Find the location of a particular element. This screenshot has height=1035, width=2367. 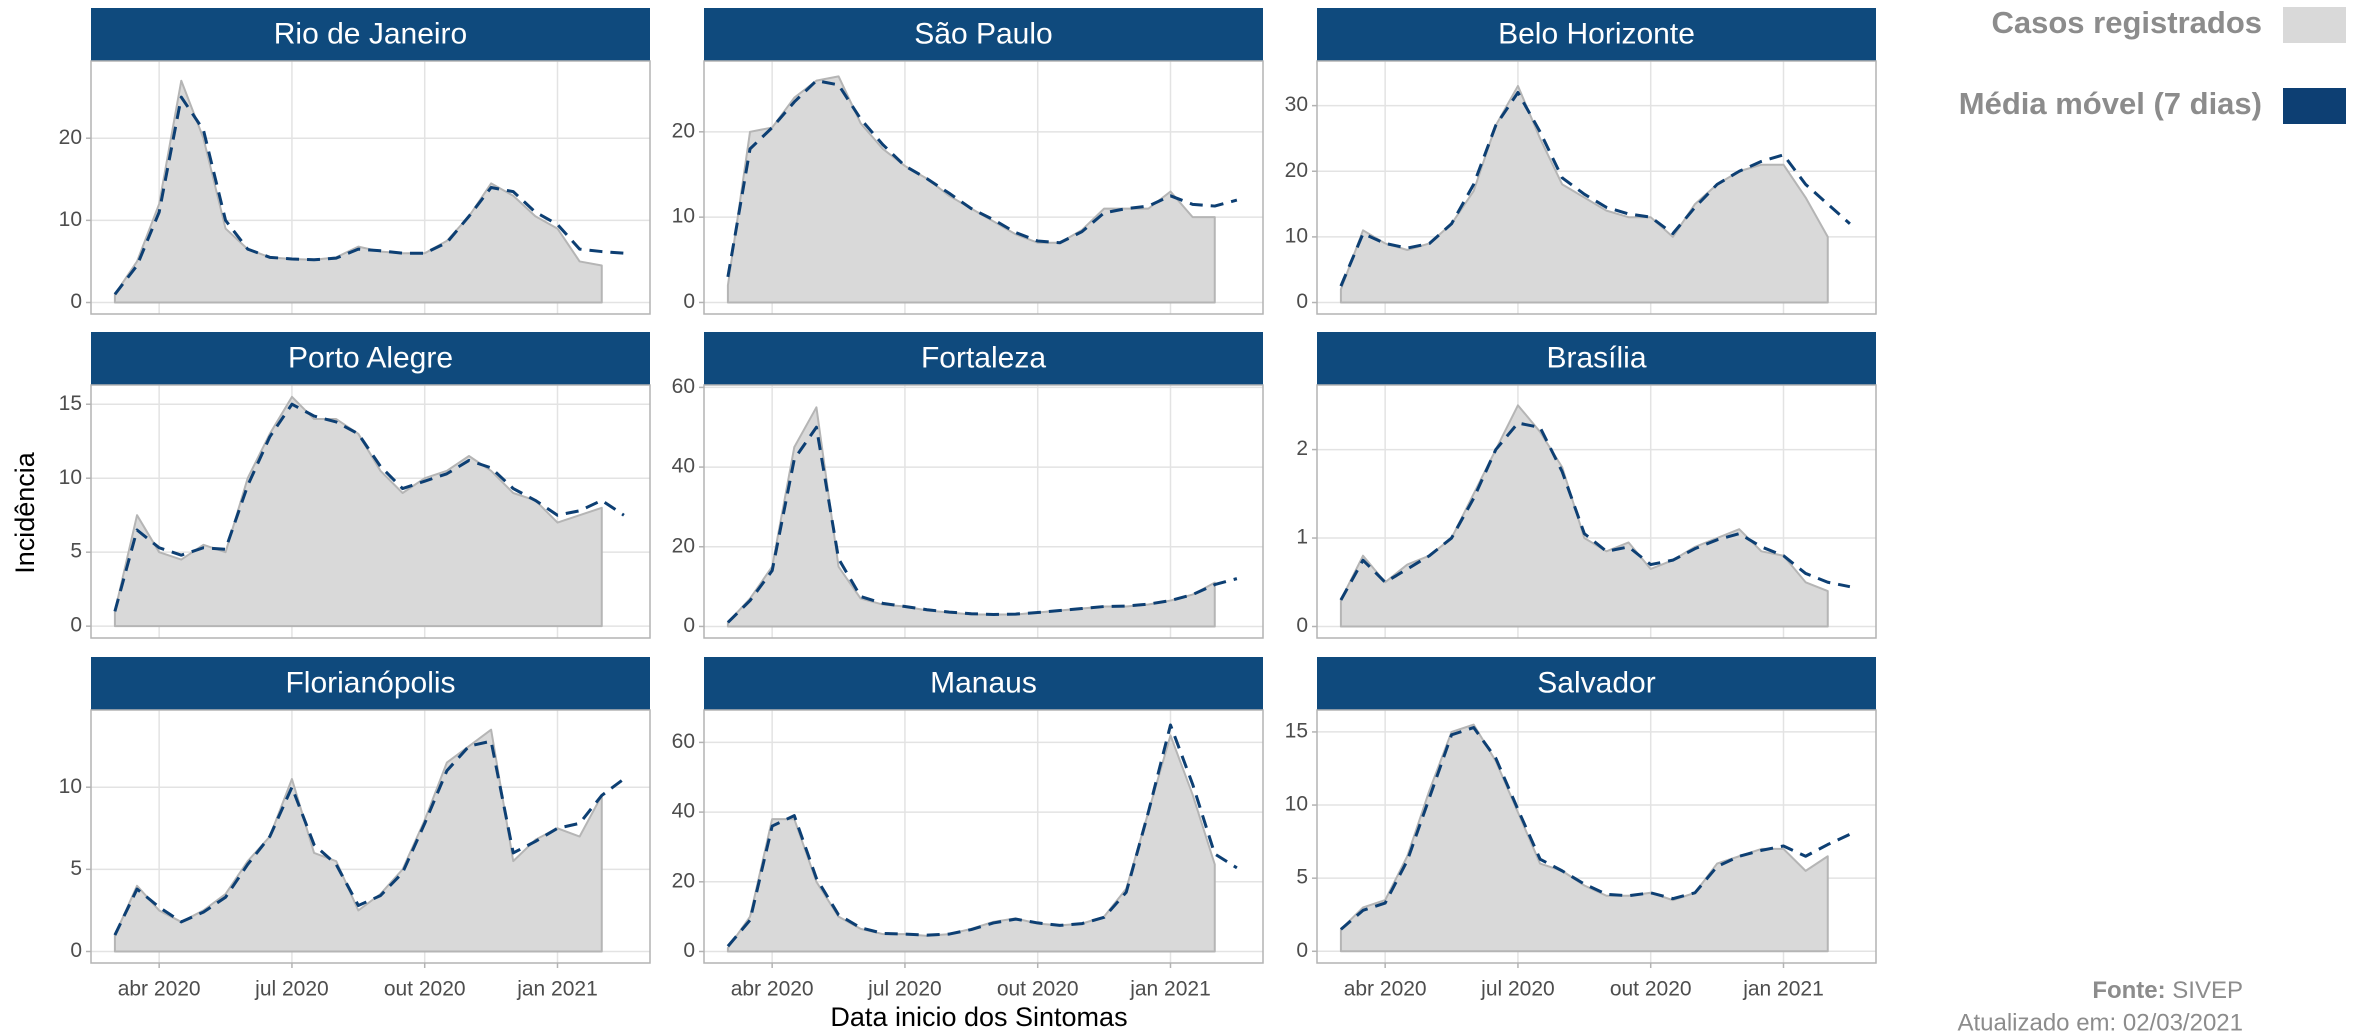

y-tick-label: 1 is located at coordinates (1302, 537).